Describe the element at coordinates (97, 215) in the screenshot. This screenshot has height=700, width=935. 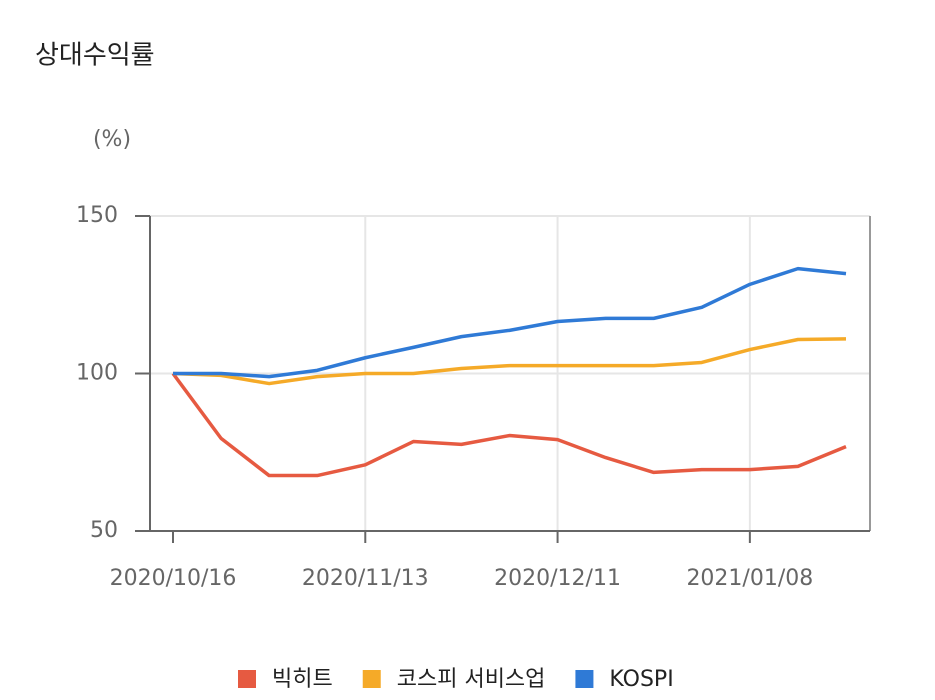
I see `y-tick-label: 150` at that location.